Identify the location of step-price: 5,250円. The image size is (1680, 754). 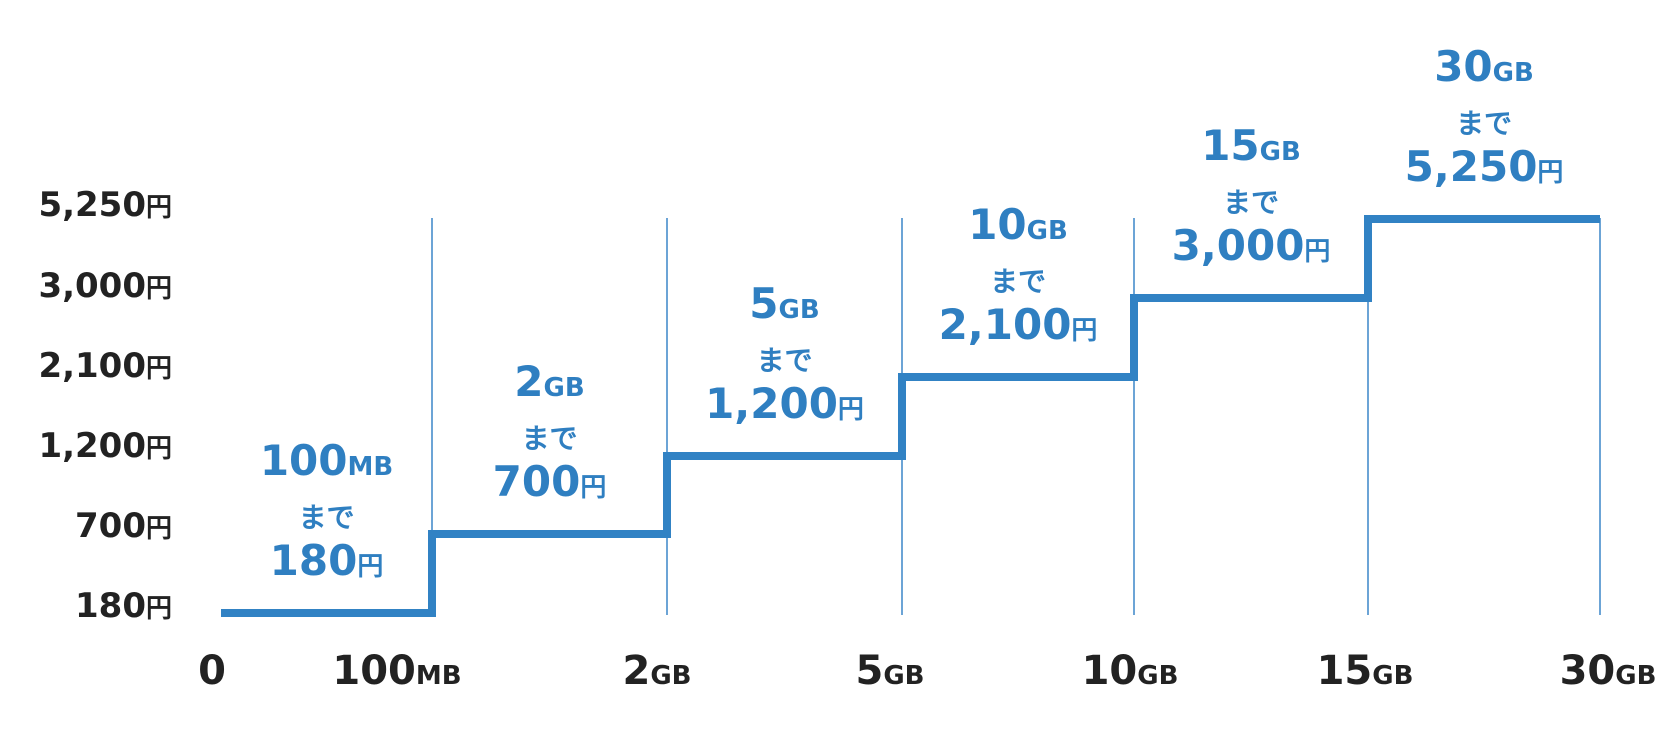
(1484, 166).